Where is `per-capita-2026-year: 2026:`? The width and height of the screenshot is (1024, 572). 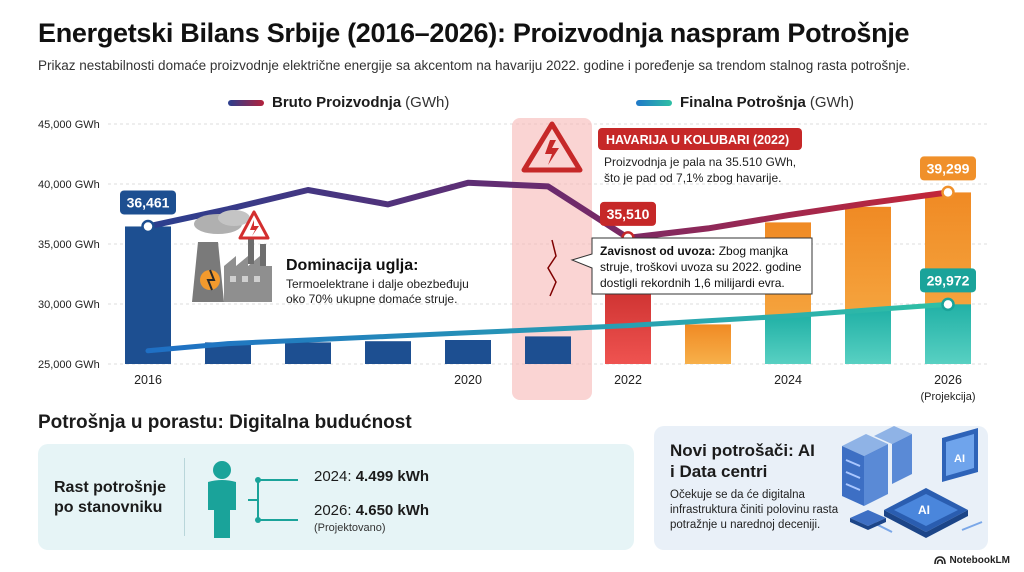
per-capita-2026-year: 2026: is located at coordinates (333, 510).